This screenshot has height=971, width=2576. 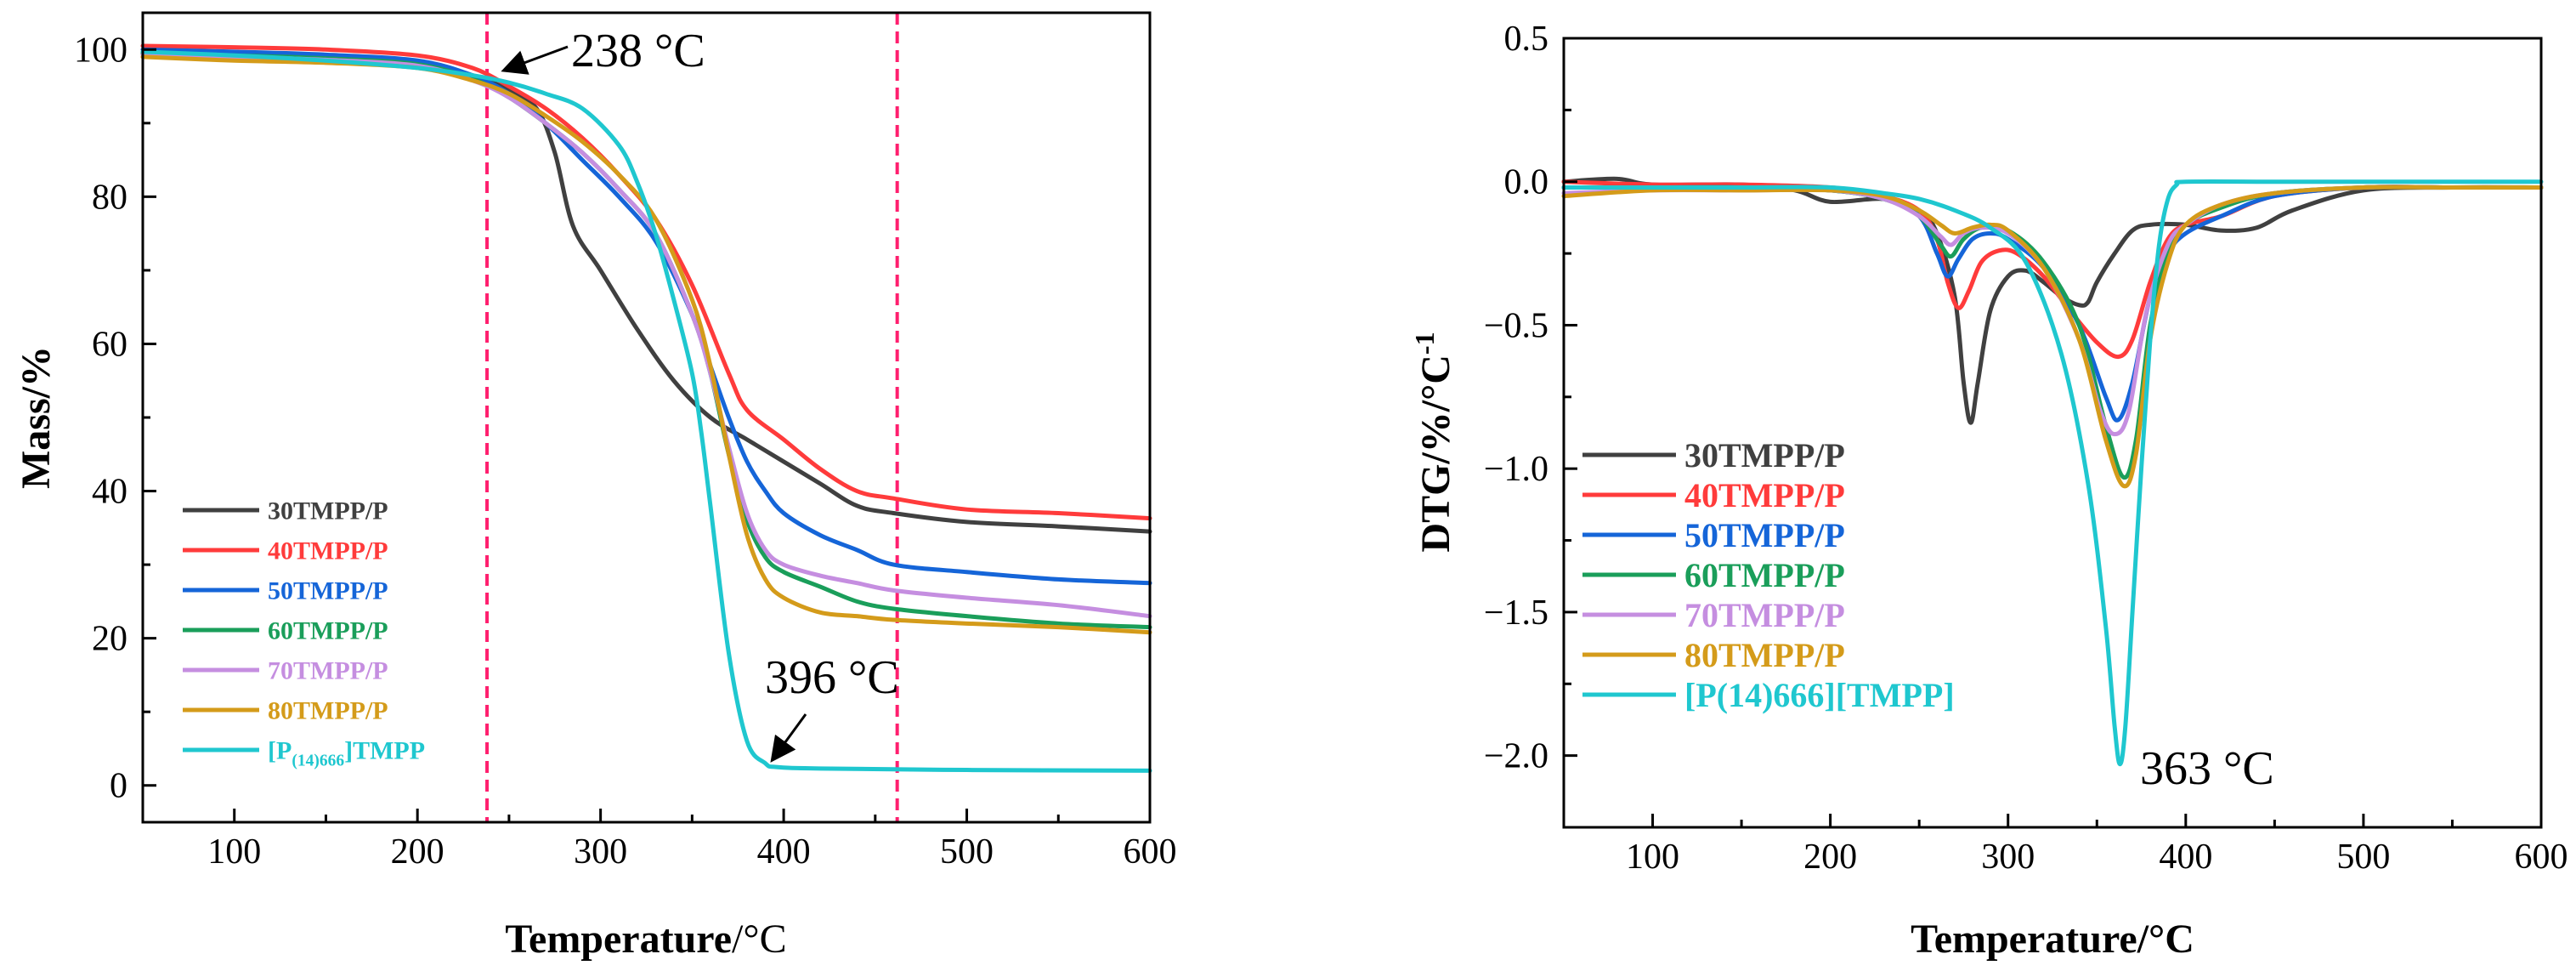 I want to click on dtg-y-tick-label: −2.0, so click(x=1516, y=756).